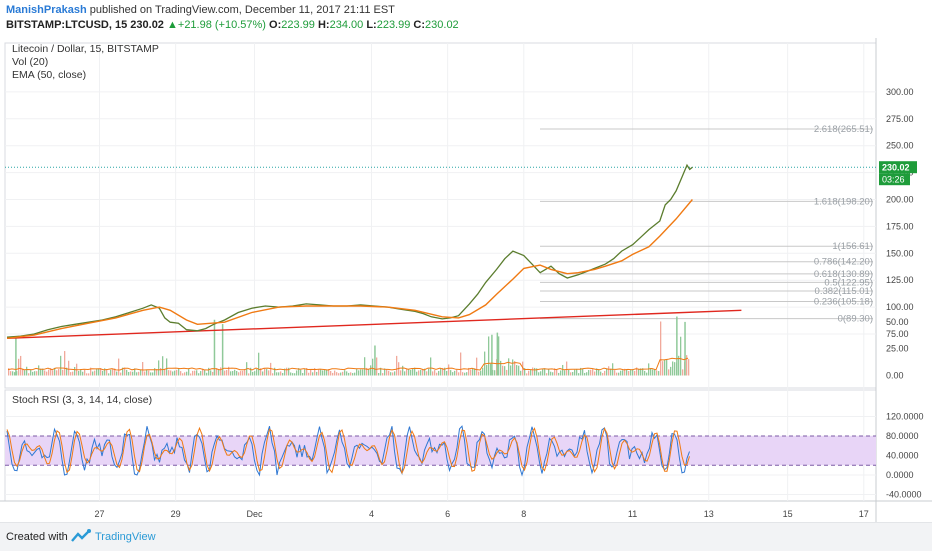  I want to click on last-price-badge, so click(898, 167).